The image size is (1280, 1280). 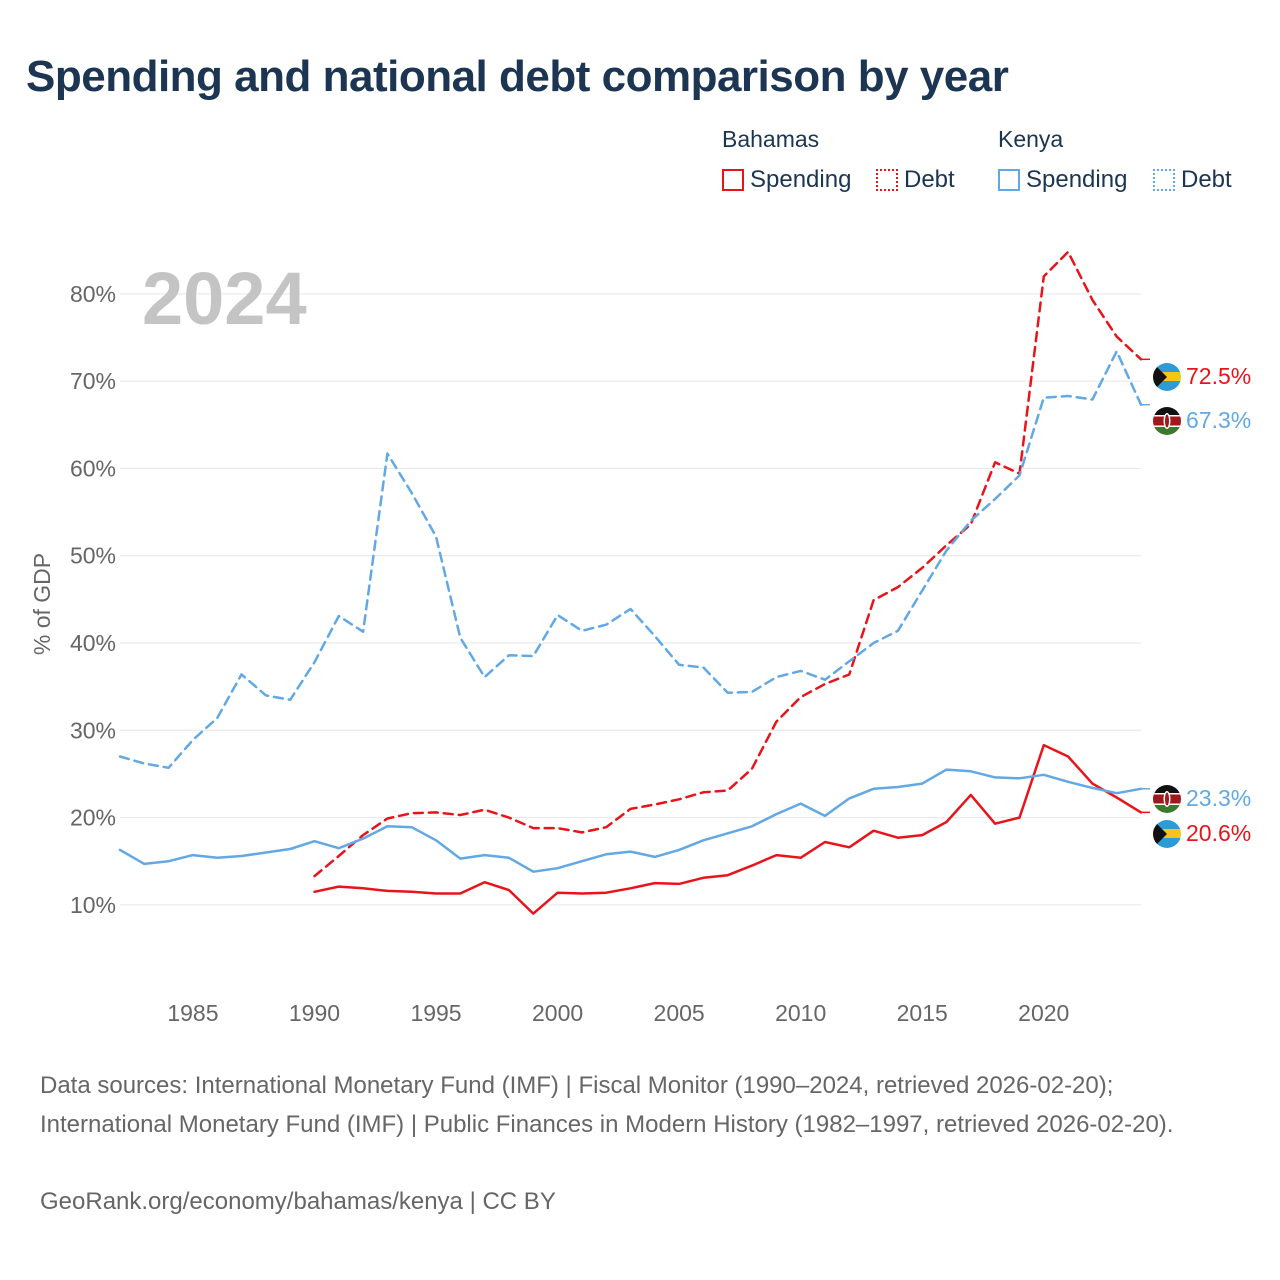 I want to click on y-axis: 10% 20% 30% 40% 50% 60% 70% 80%, so click(x=93, y=599).